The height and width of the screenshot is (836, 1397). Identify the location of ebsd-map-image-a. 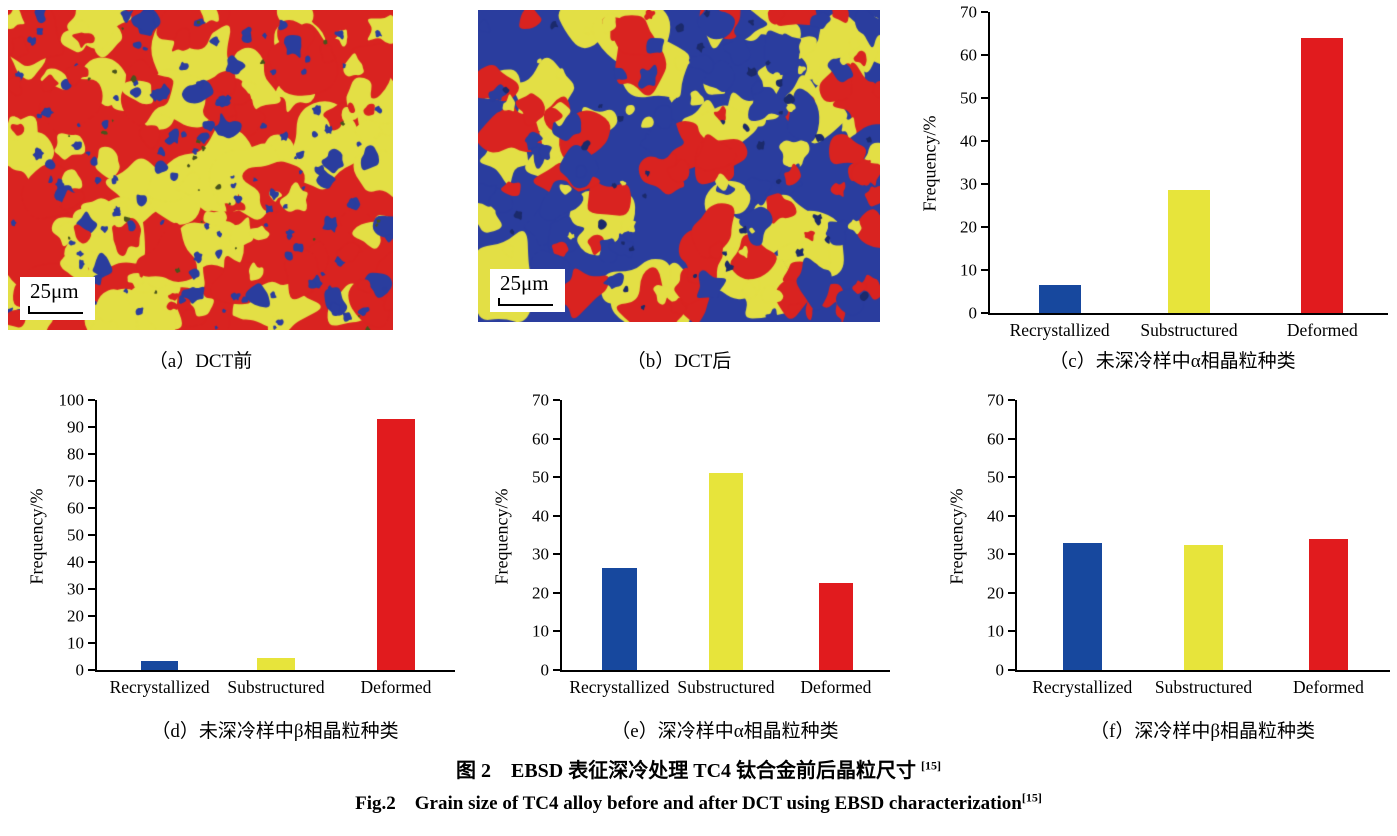
(200, 170).